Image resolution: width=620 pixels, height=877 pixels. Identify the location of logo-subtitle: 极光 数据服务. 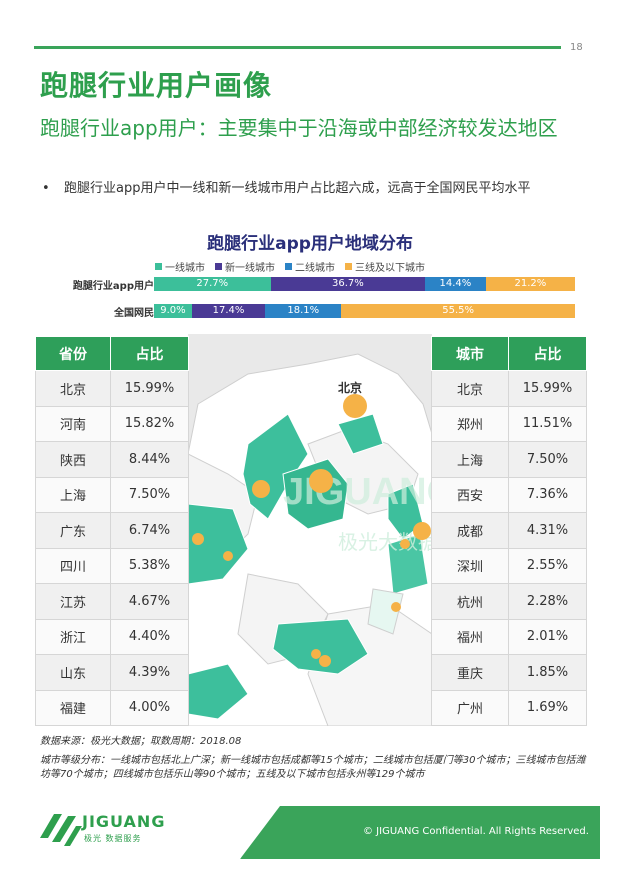
(113, 838).